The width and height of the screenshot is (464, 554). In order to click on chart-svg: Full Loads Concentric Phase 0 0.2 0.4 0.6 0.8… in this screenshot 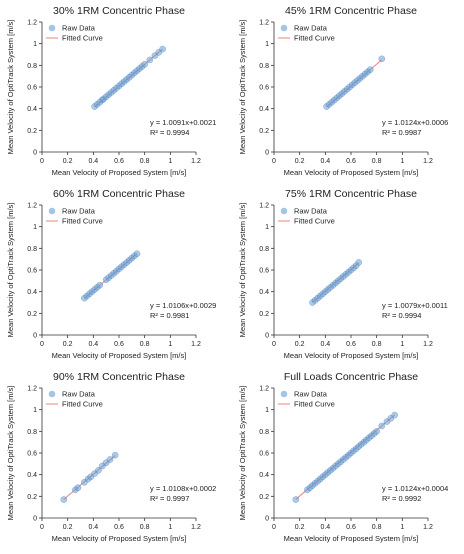, I will do `click(343, 457)`.